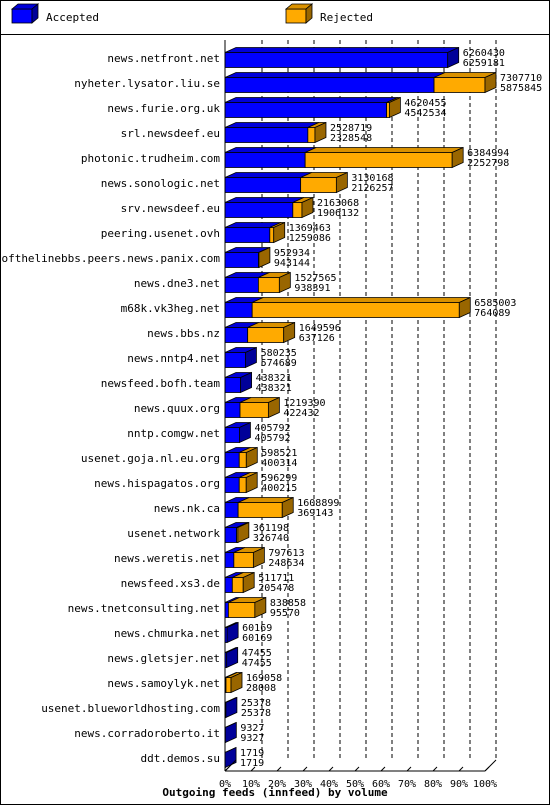  Describe the element at coordinates (110, 258) in the screenshot. I see `category-label: endofthelinebbs.peers.news.panix.com` at that location.